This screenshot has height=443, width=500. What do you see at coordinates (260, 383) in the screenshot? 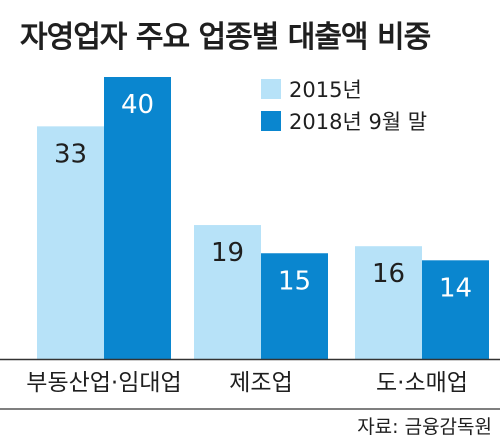
I see `category-label: 제조업` at bounding box center [260, 383].